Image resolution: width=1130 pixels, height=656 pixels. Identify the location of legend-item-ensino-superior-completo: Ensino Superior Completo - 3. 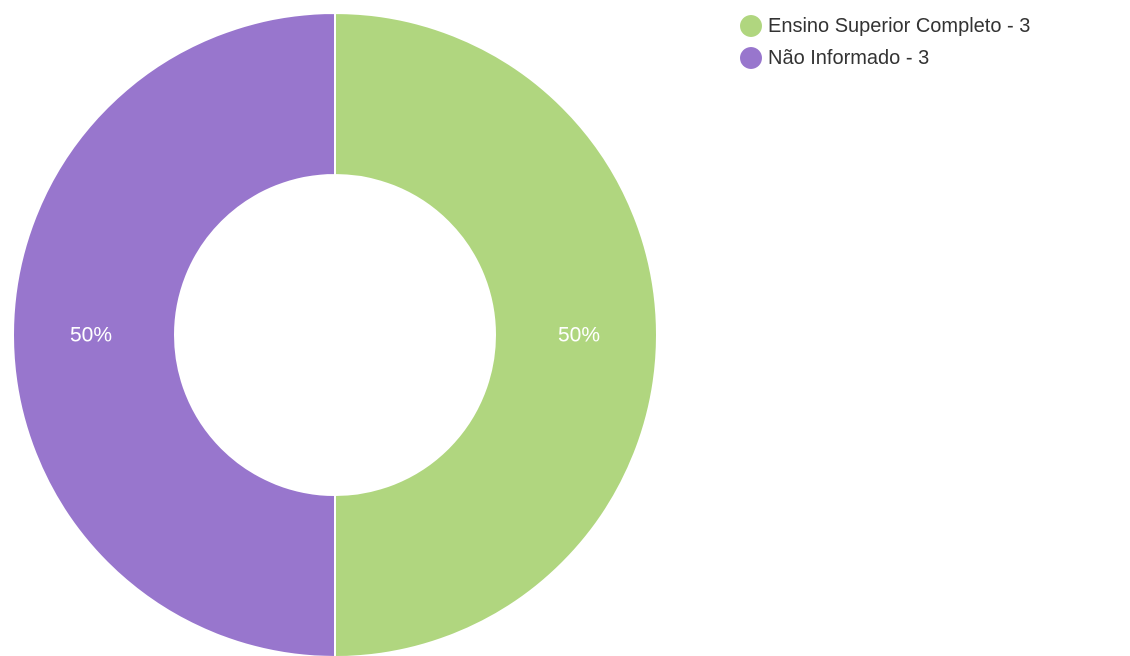
(885, 26).